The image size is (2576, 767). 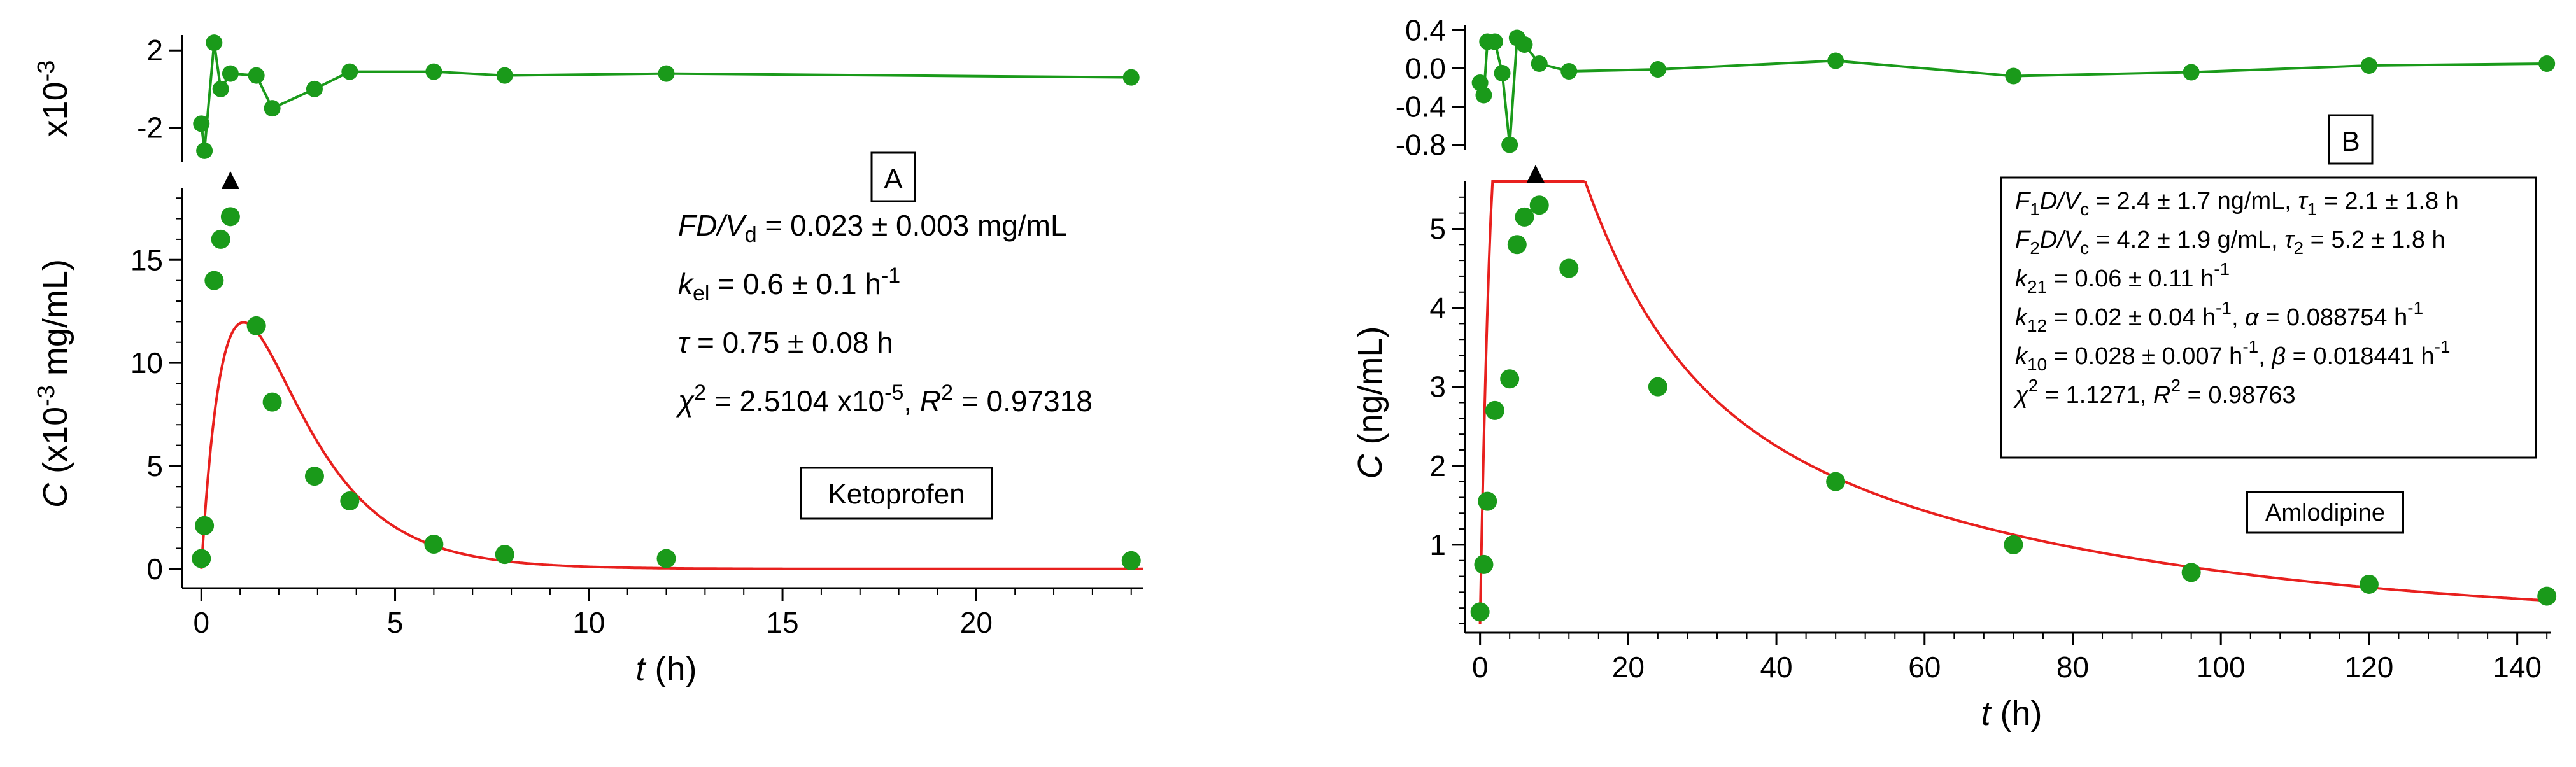 What do you see at coordinates (154, 569) in the screenshot?
I see `y-tick-label: 0` at bounding box center [154, 569].